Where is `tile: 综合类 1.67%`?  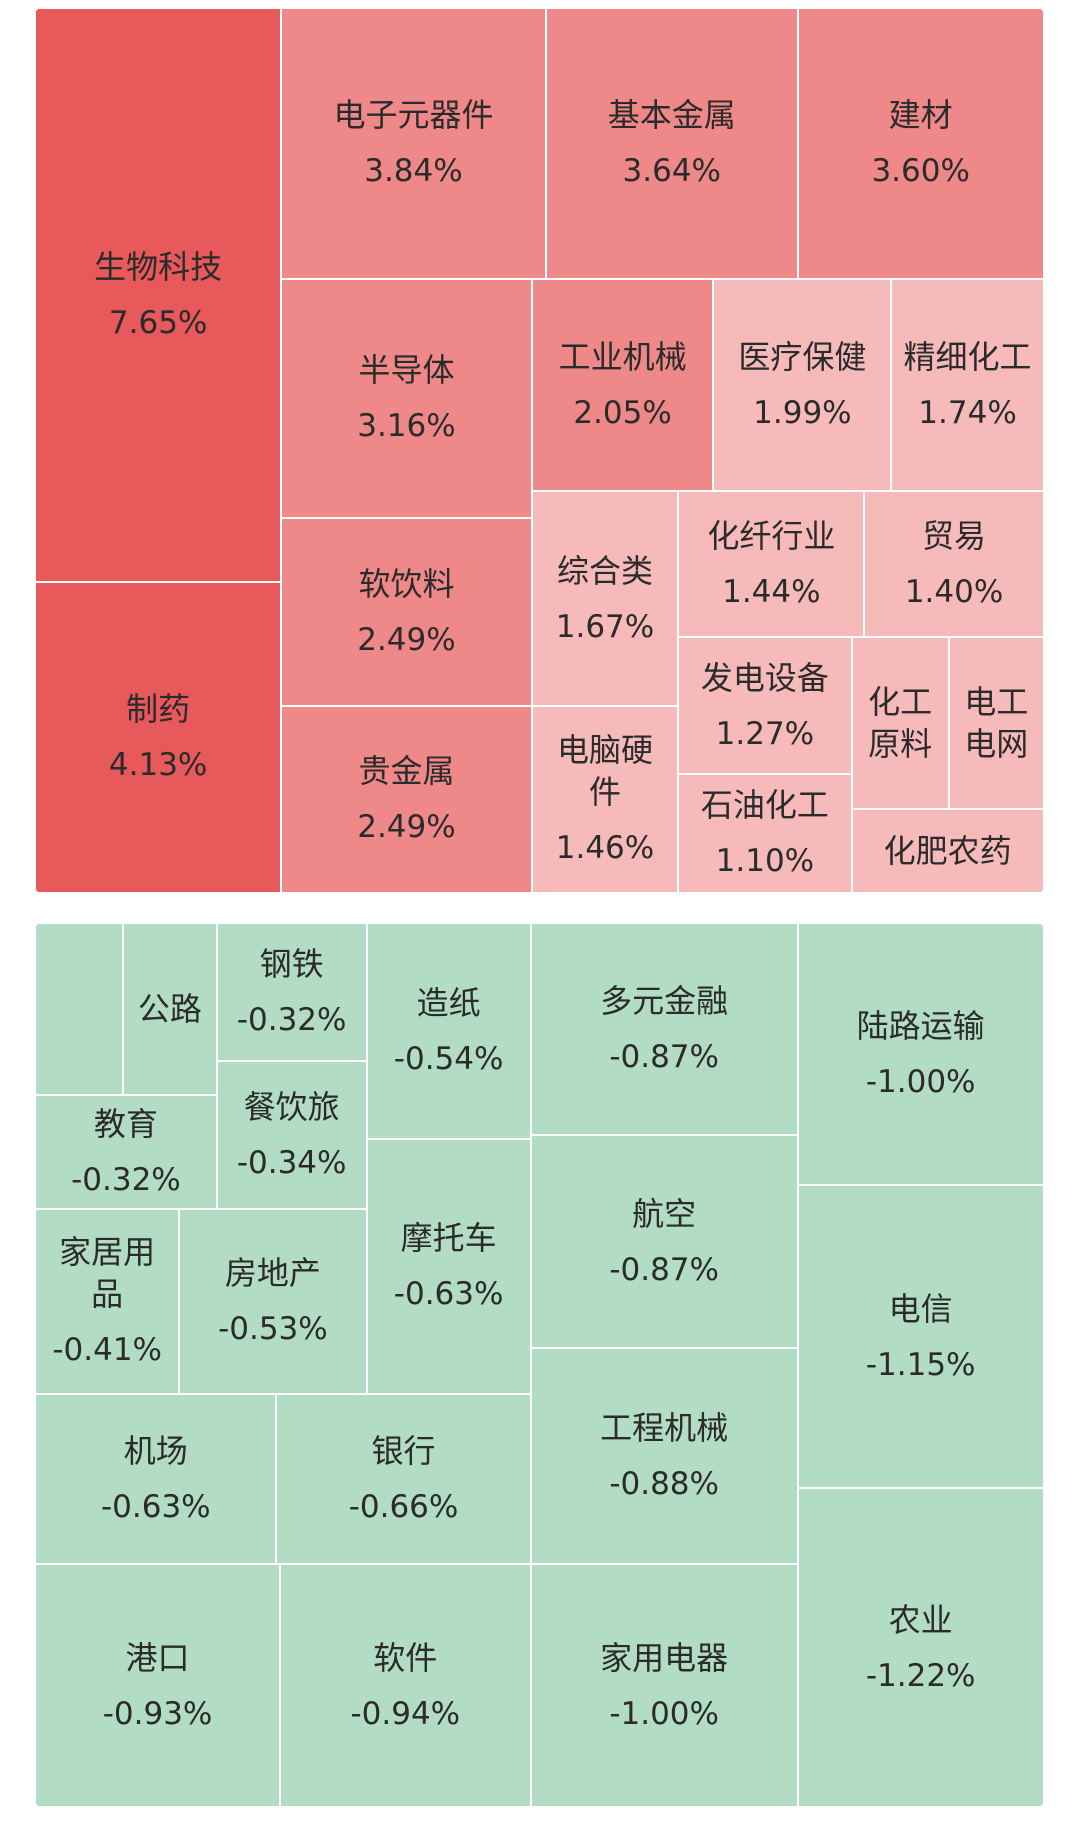
tile: 综合类 1.67% is located at coordinates (605, 598).